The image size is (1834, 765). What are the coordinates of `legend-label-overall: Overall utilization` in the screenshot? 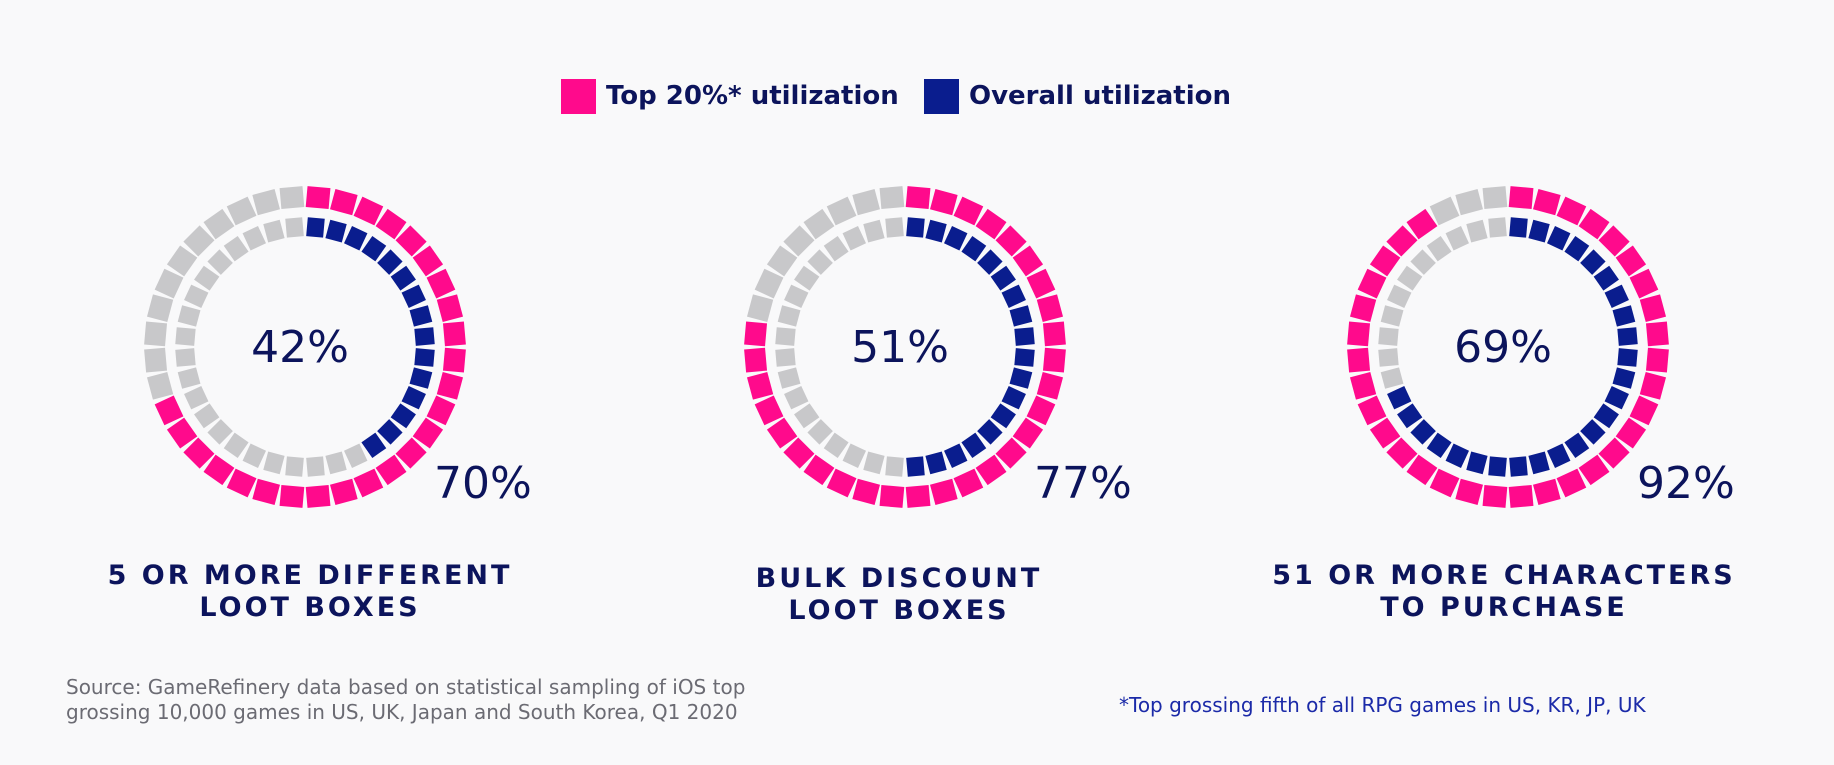 It's located at (1100, 96).